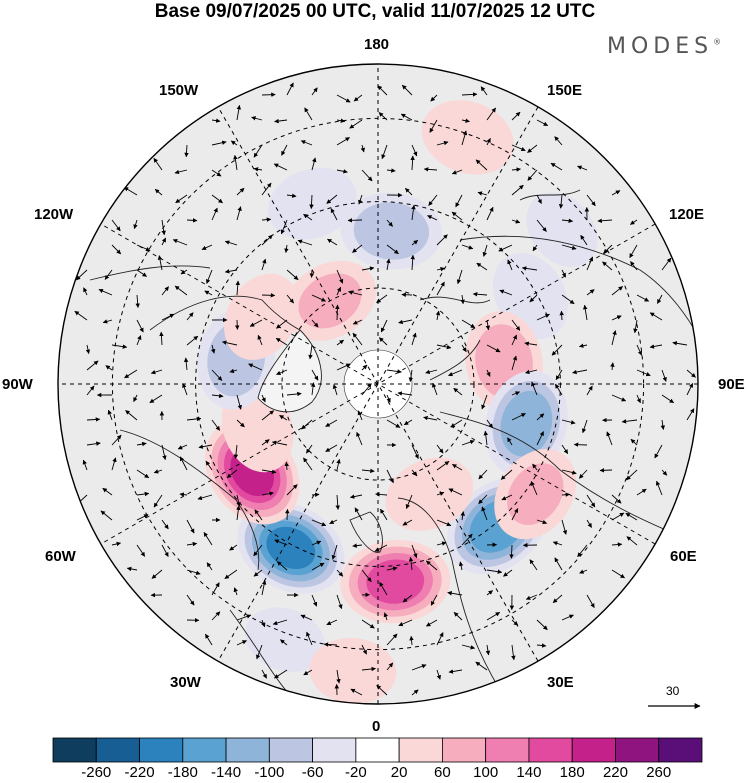 The width and height of the screenshot is (750, 783). I want to click on colorbar-tick-label: 180, so click(572, 772).